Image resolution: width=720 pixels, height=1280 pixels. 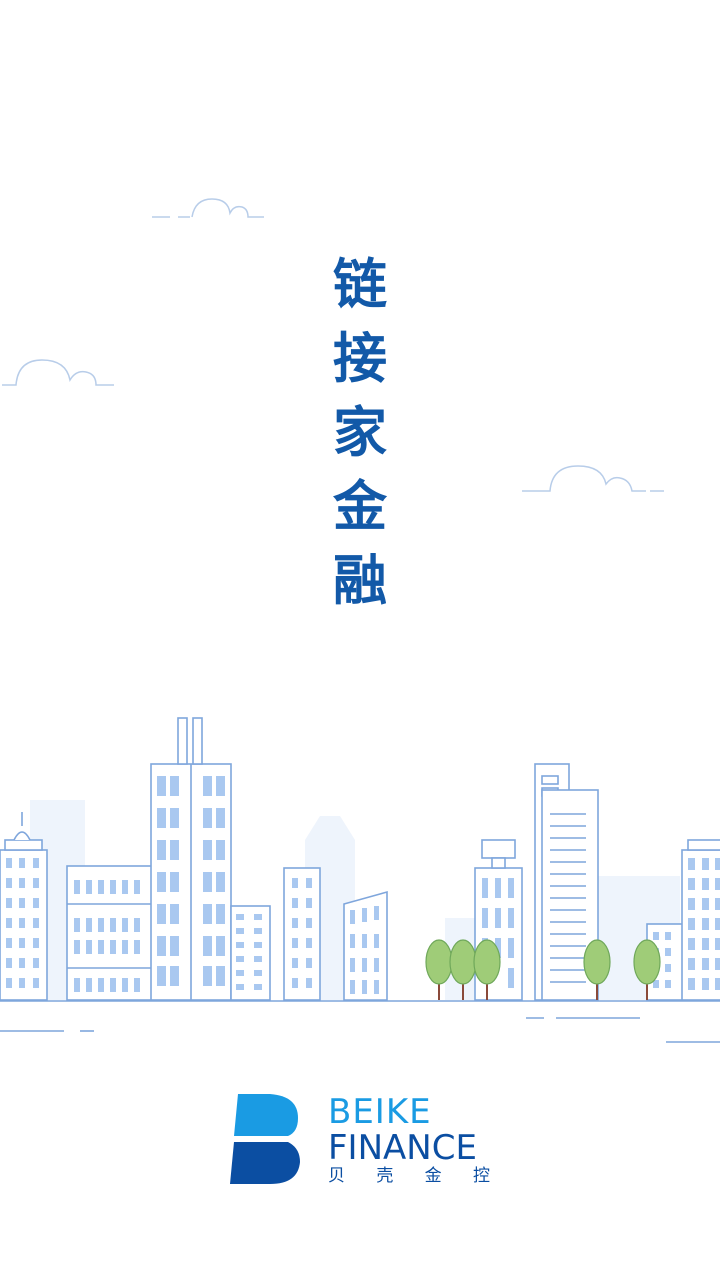 What do you see at coordinates (265, 1139) in the screenshot?
I see `beike-logo-icon` at bounding box center [265, 1139].